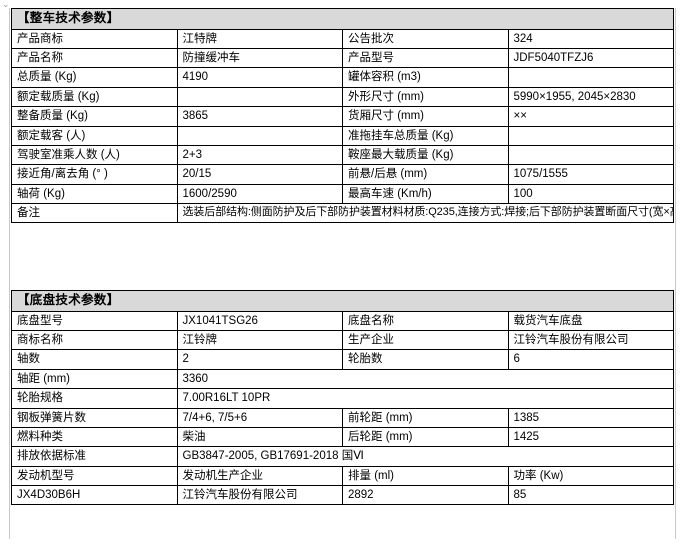 The width and height of the screenshot is (684, 547). What do you see at coordinates (94, 39) in the screenshot?
I see `row-label: 产品商标` at bounding box center [94, 39].